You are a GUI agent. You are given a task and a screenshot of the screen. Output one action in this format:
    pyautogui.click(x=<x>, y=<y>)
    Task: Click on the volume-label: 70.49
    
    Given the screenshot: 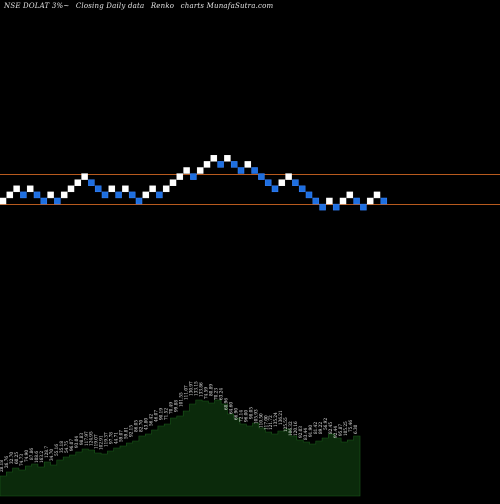 What is the action you would take?
    pyautogui.click(x=171, y=408)
    